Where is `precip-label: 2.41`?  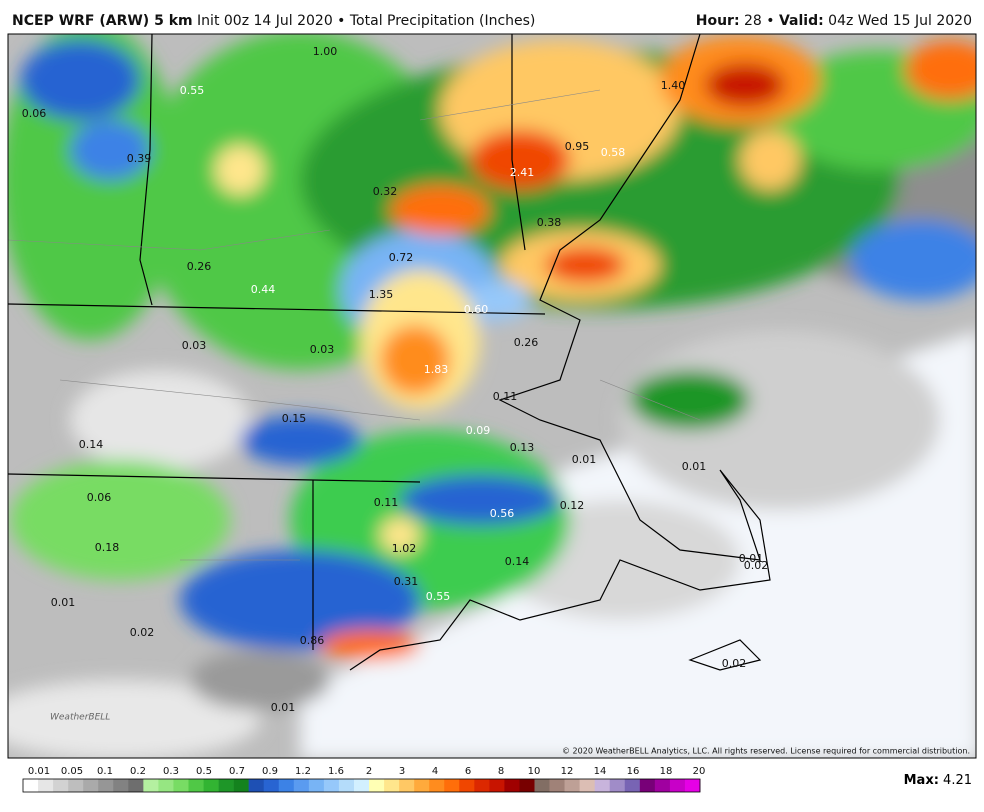 precip-label: 2.41 is located at coordinates (522, 172).